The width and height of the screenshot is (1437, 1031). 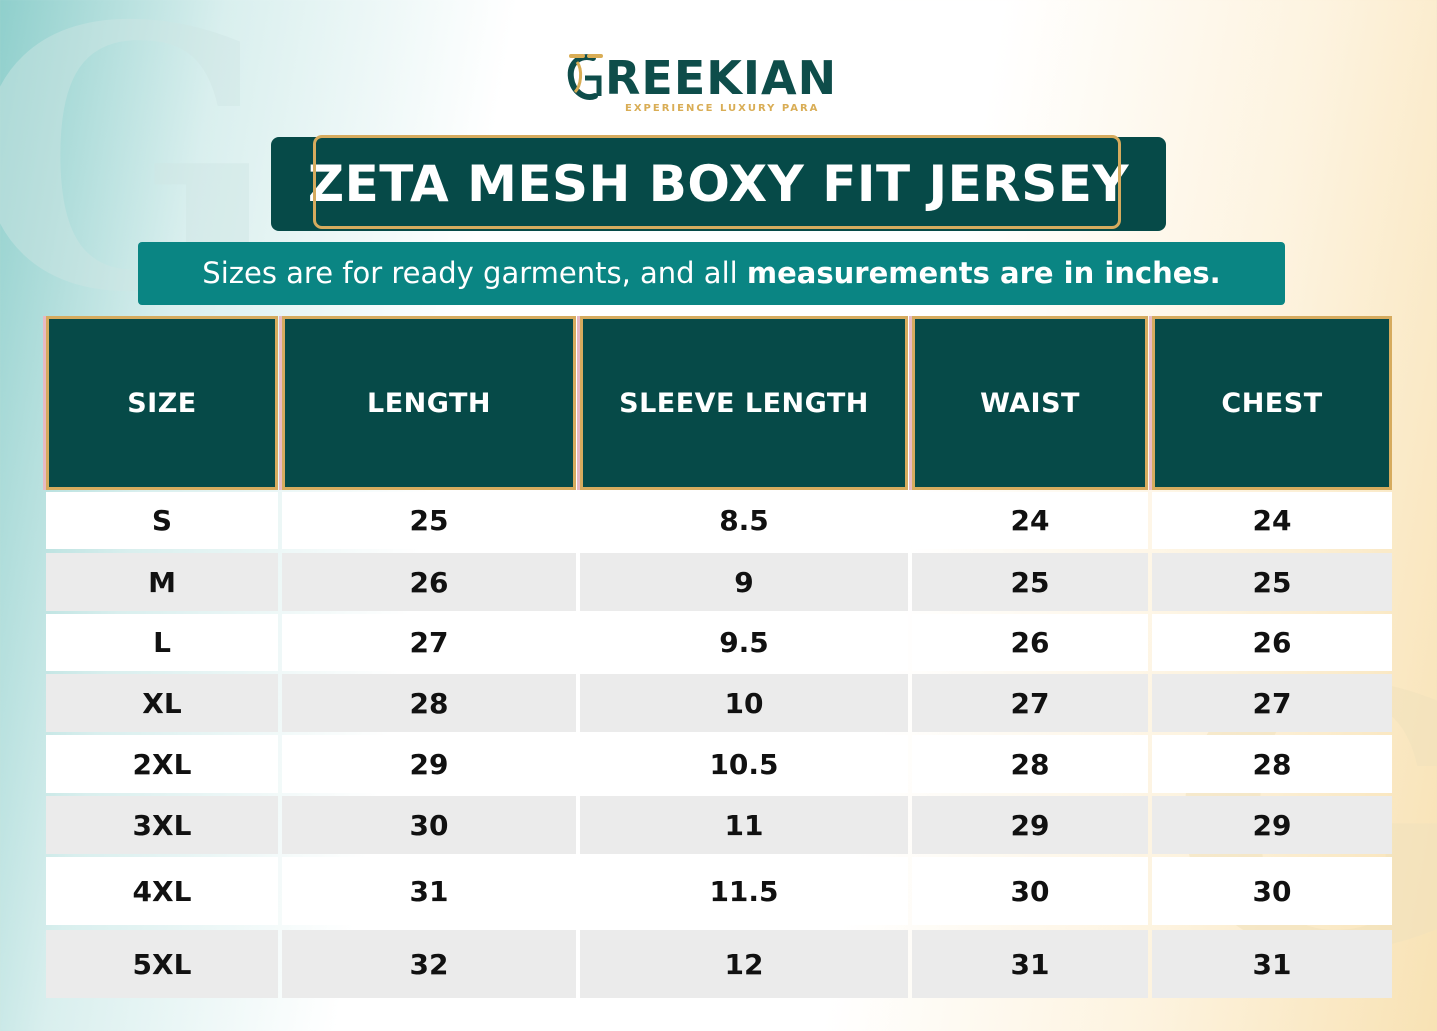 What do you see at coordinates (744, 764) in the screenshot?
I see `cell-sleeve-length: 10.5` at bounding box center [744, 764].